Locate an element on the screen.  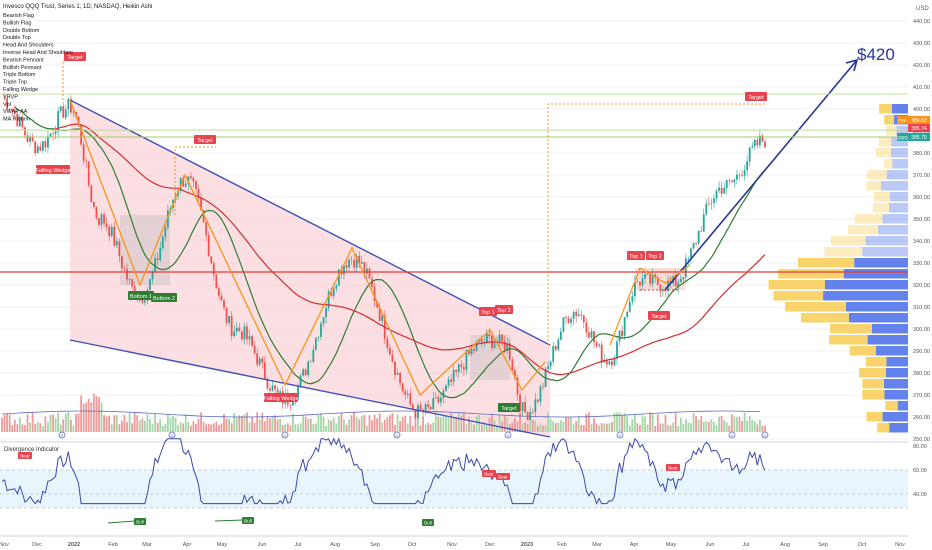
price-tick: 430.00 is located at coordinates (921, 44).